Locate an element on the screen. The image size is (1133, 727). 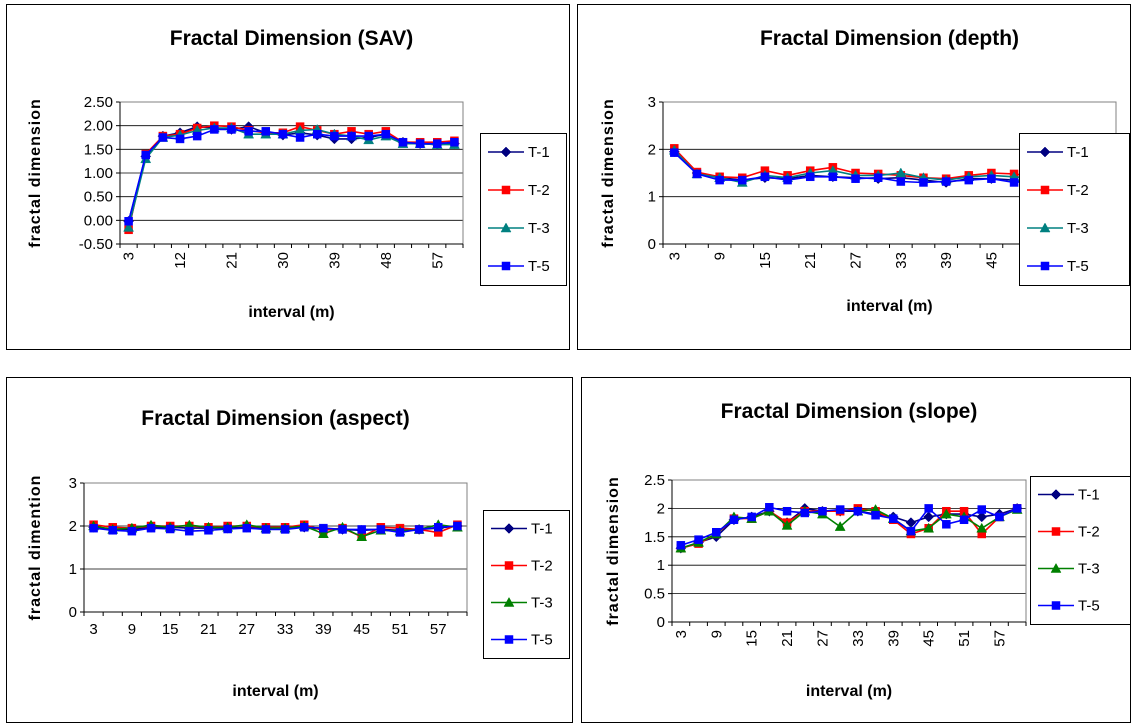
x-tick-label: 12 is located at coordinates (180, 260).